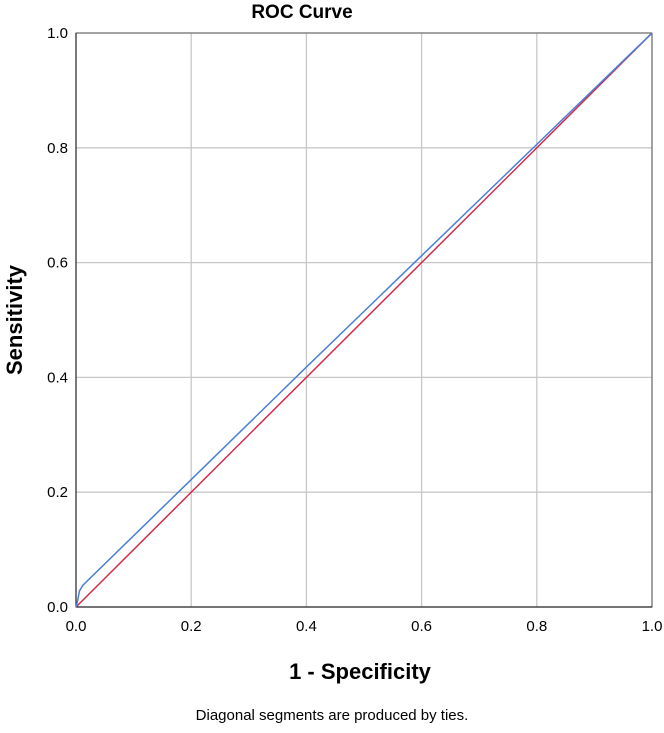  What do you see at coordinates (191, 626) in the screenshot?
I see `x-tick-label: 0.2` at bounding box center [191, 626].